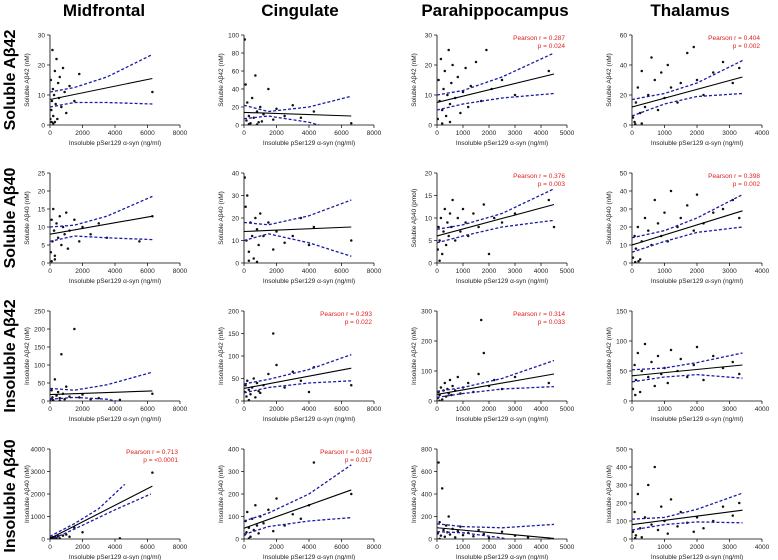 This screenshot has height=560, width=778. Describe the element at coordinates (502, 557) in the screenshot. I see `x-axis-label: Insoluble pSer129 α-syn (ng/ml)` at that location.